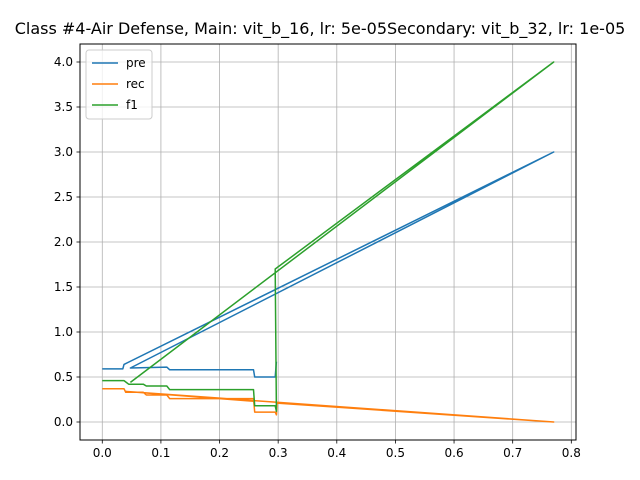 The image size is (640, 480). What do you see at coordinates (63, 377) in the screenshot?
I see `y-tick-label: 0.5` at bounding box center [63, 377].